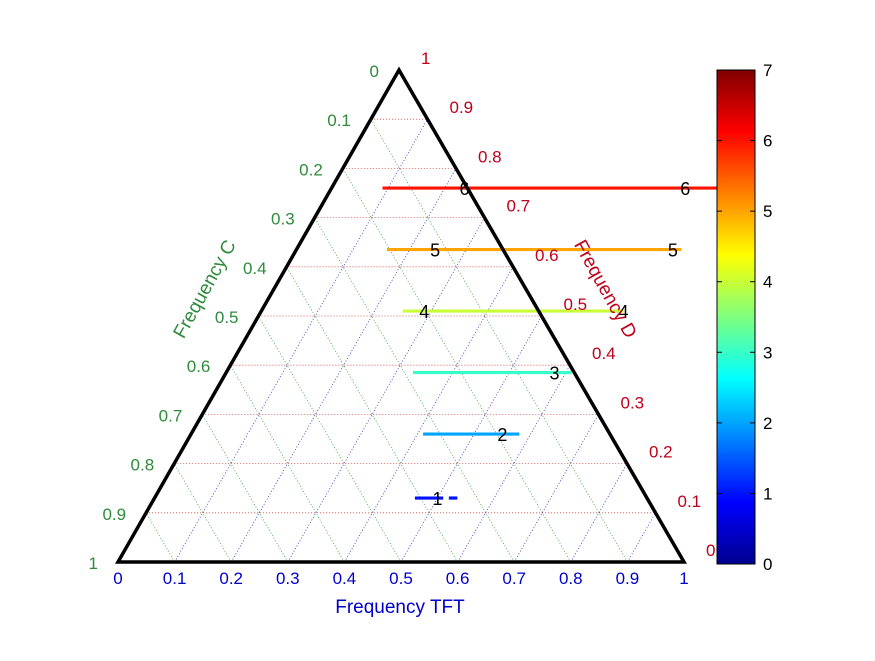 This screenshot has width=875, height=661. What do you see at coordinates (514, 578) in the screenshot?
I see `bottom-tick-label: 0.7` at bounding box center [514, 578].